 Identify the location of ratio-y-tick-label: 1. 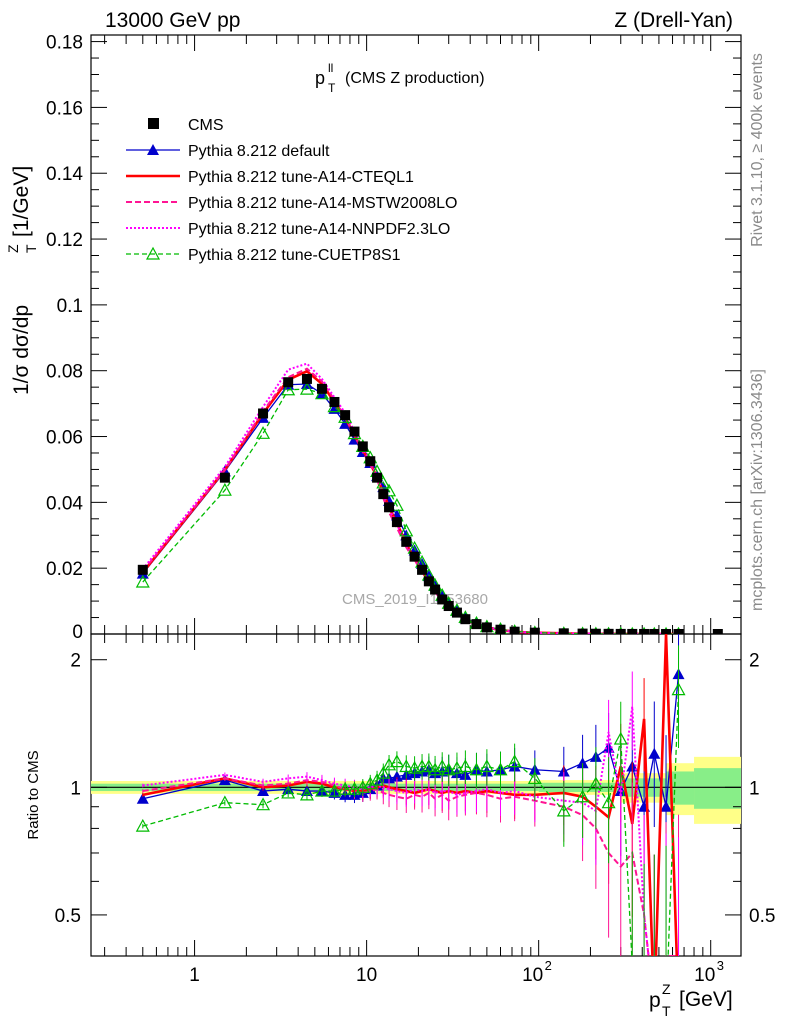
(75, 788).